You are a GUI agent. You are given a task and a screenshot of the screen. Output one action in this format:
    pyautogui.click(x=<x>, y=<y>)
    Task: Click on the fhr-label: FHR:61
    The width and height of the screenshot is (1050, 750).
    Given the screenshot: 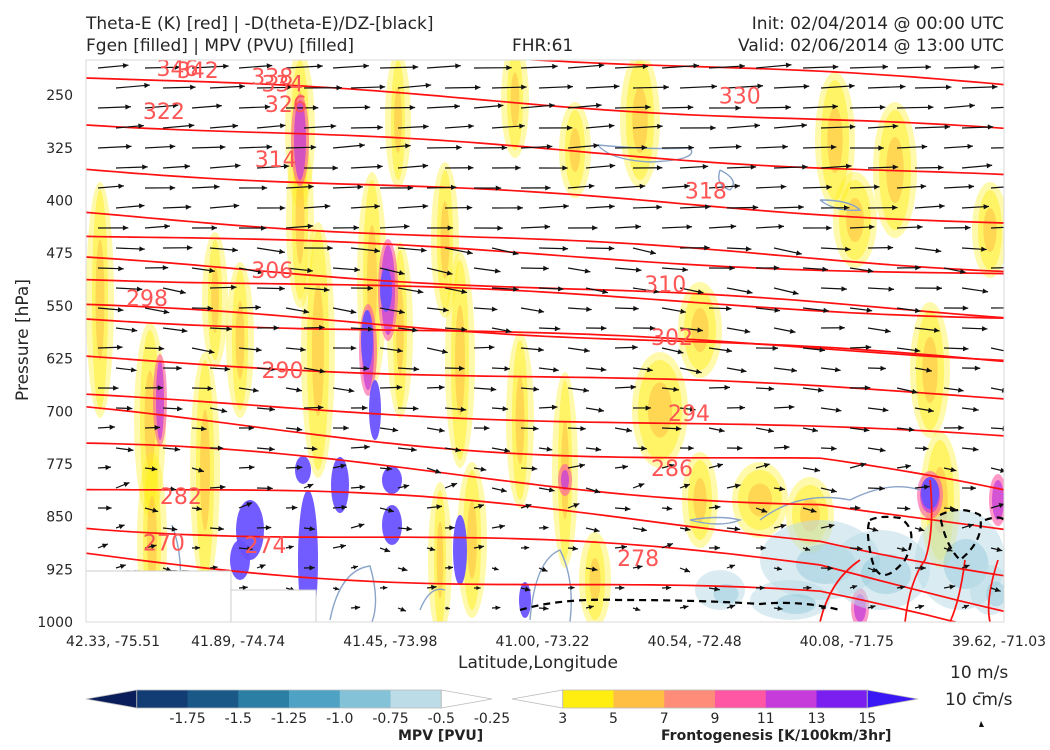 What is the action you would take?
    pyautogui.click(x=543, y=46)
    